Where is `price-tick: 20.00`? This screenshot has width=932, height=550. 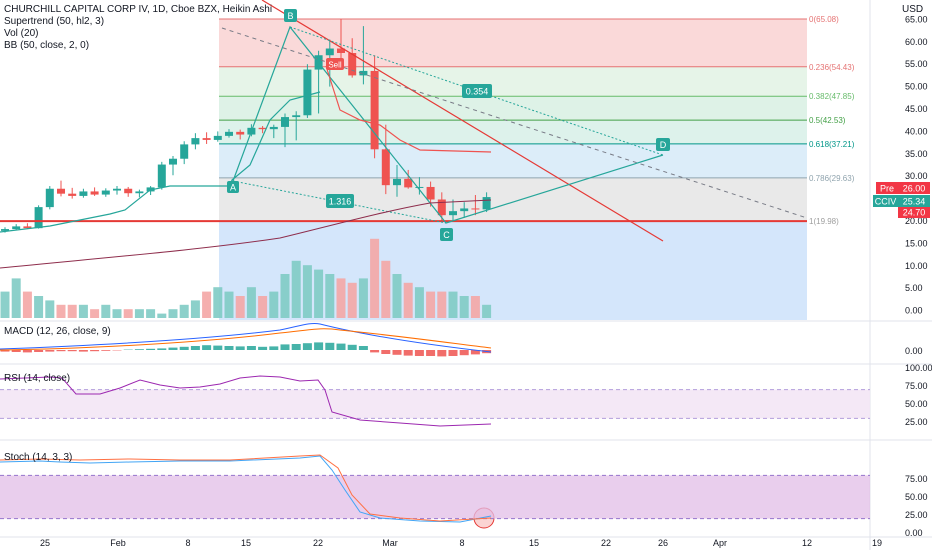
price-tick: 20.00 is located at coordinates (916, 221).